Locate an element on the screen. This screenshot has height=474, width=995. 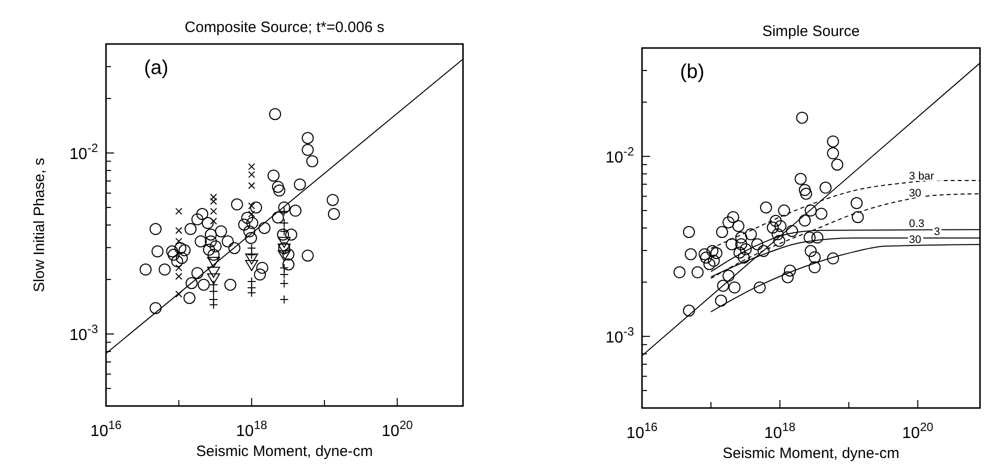
chart-title: Simple Source is located at coordinates (811, 31).